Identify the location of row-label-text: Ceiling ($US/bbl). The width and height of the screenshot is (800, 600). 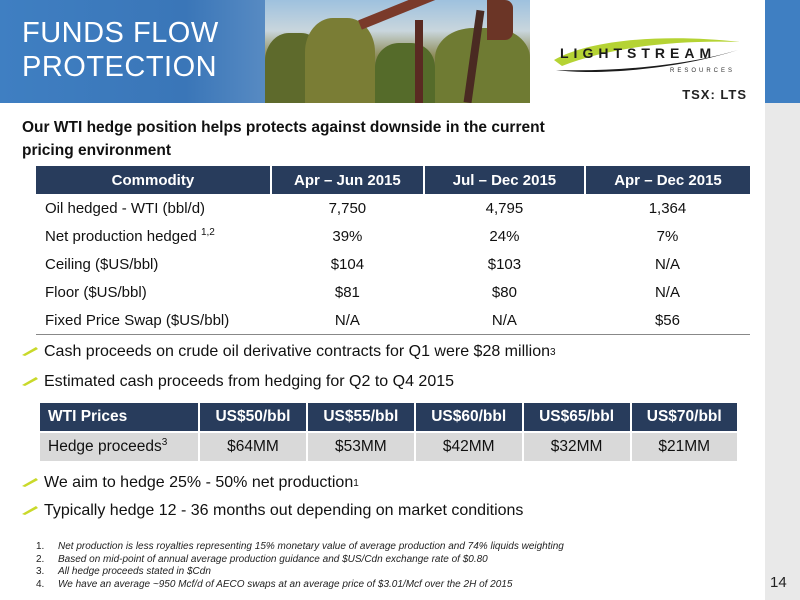
(102, 264).